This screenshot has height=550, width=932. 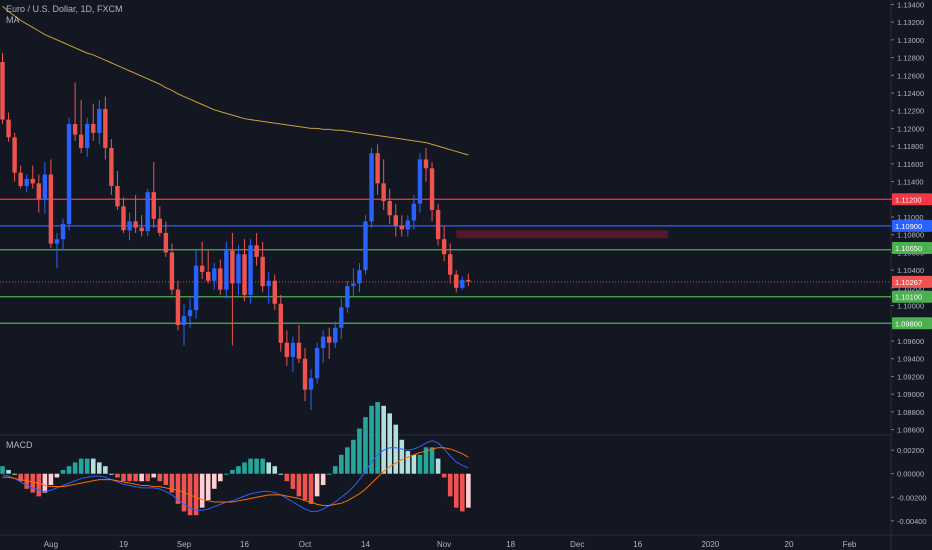 I want to click on price-tick-label: 1.09000, so click(x=910, y=394).